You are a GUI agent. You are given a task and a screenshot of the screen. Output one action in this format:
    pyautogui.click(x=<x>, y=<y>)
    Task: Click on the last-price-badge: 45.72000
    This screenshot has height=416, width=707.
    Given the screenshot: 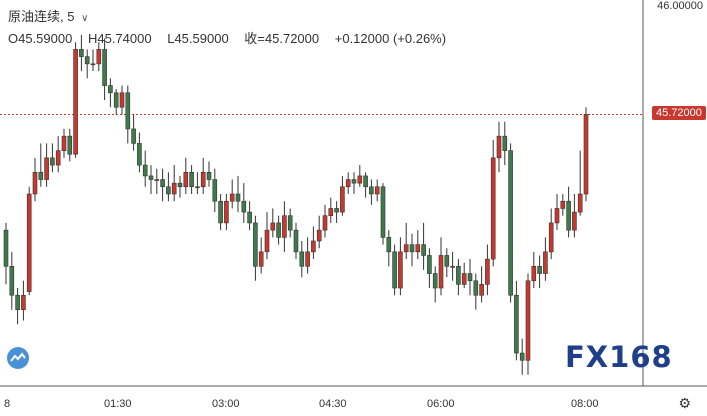 What is the action you would take?
    pyautogui.click(x=679, y=113)
    